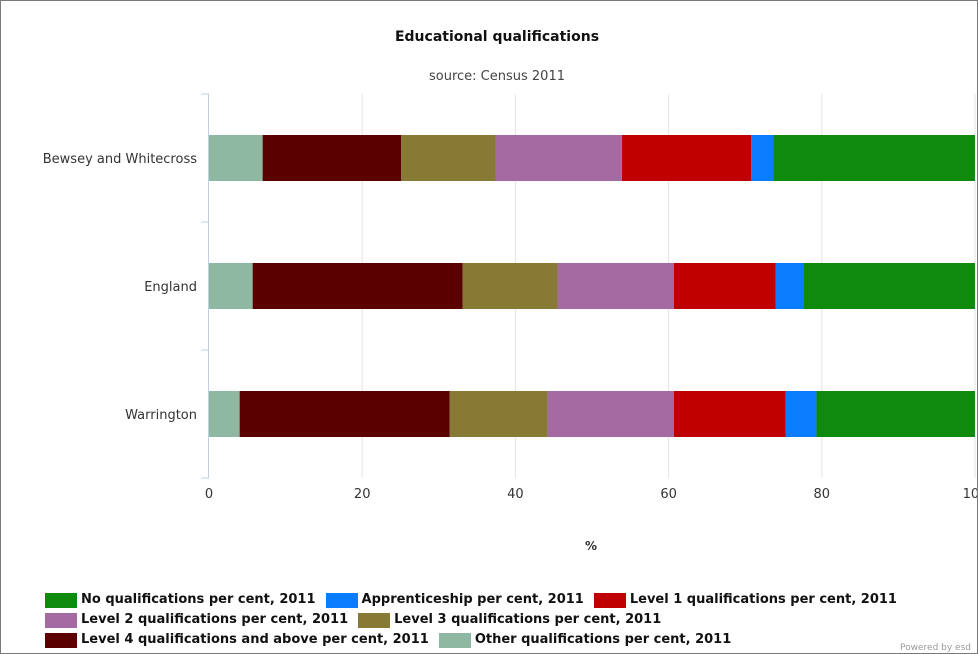 The width and height of the screenshot is (978, 654). I want to click on x-axis-title: %, so click(591, 546).